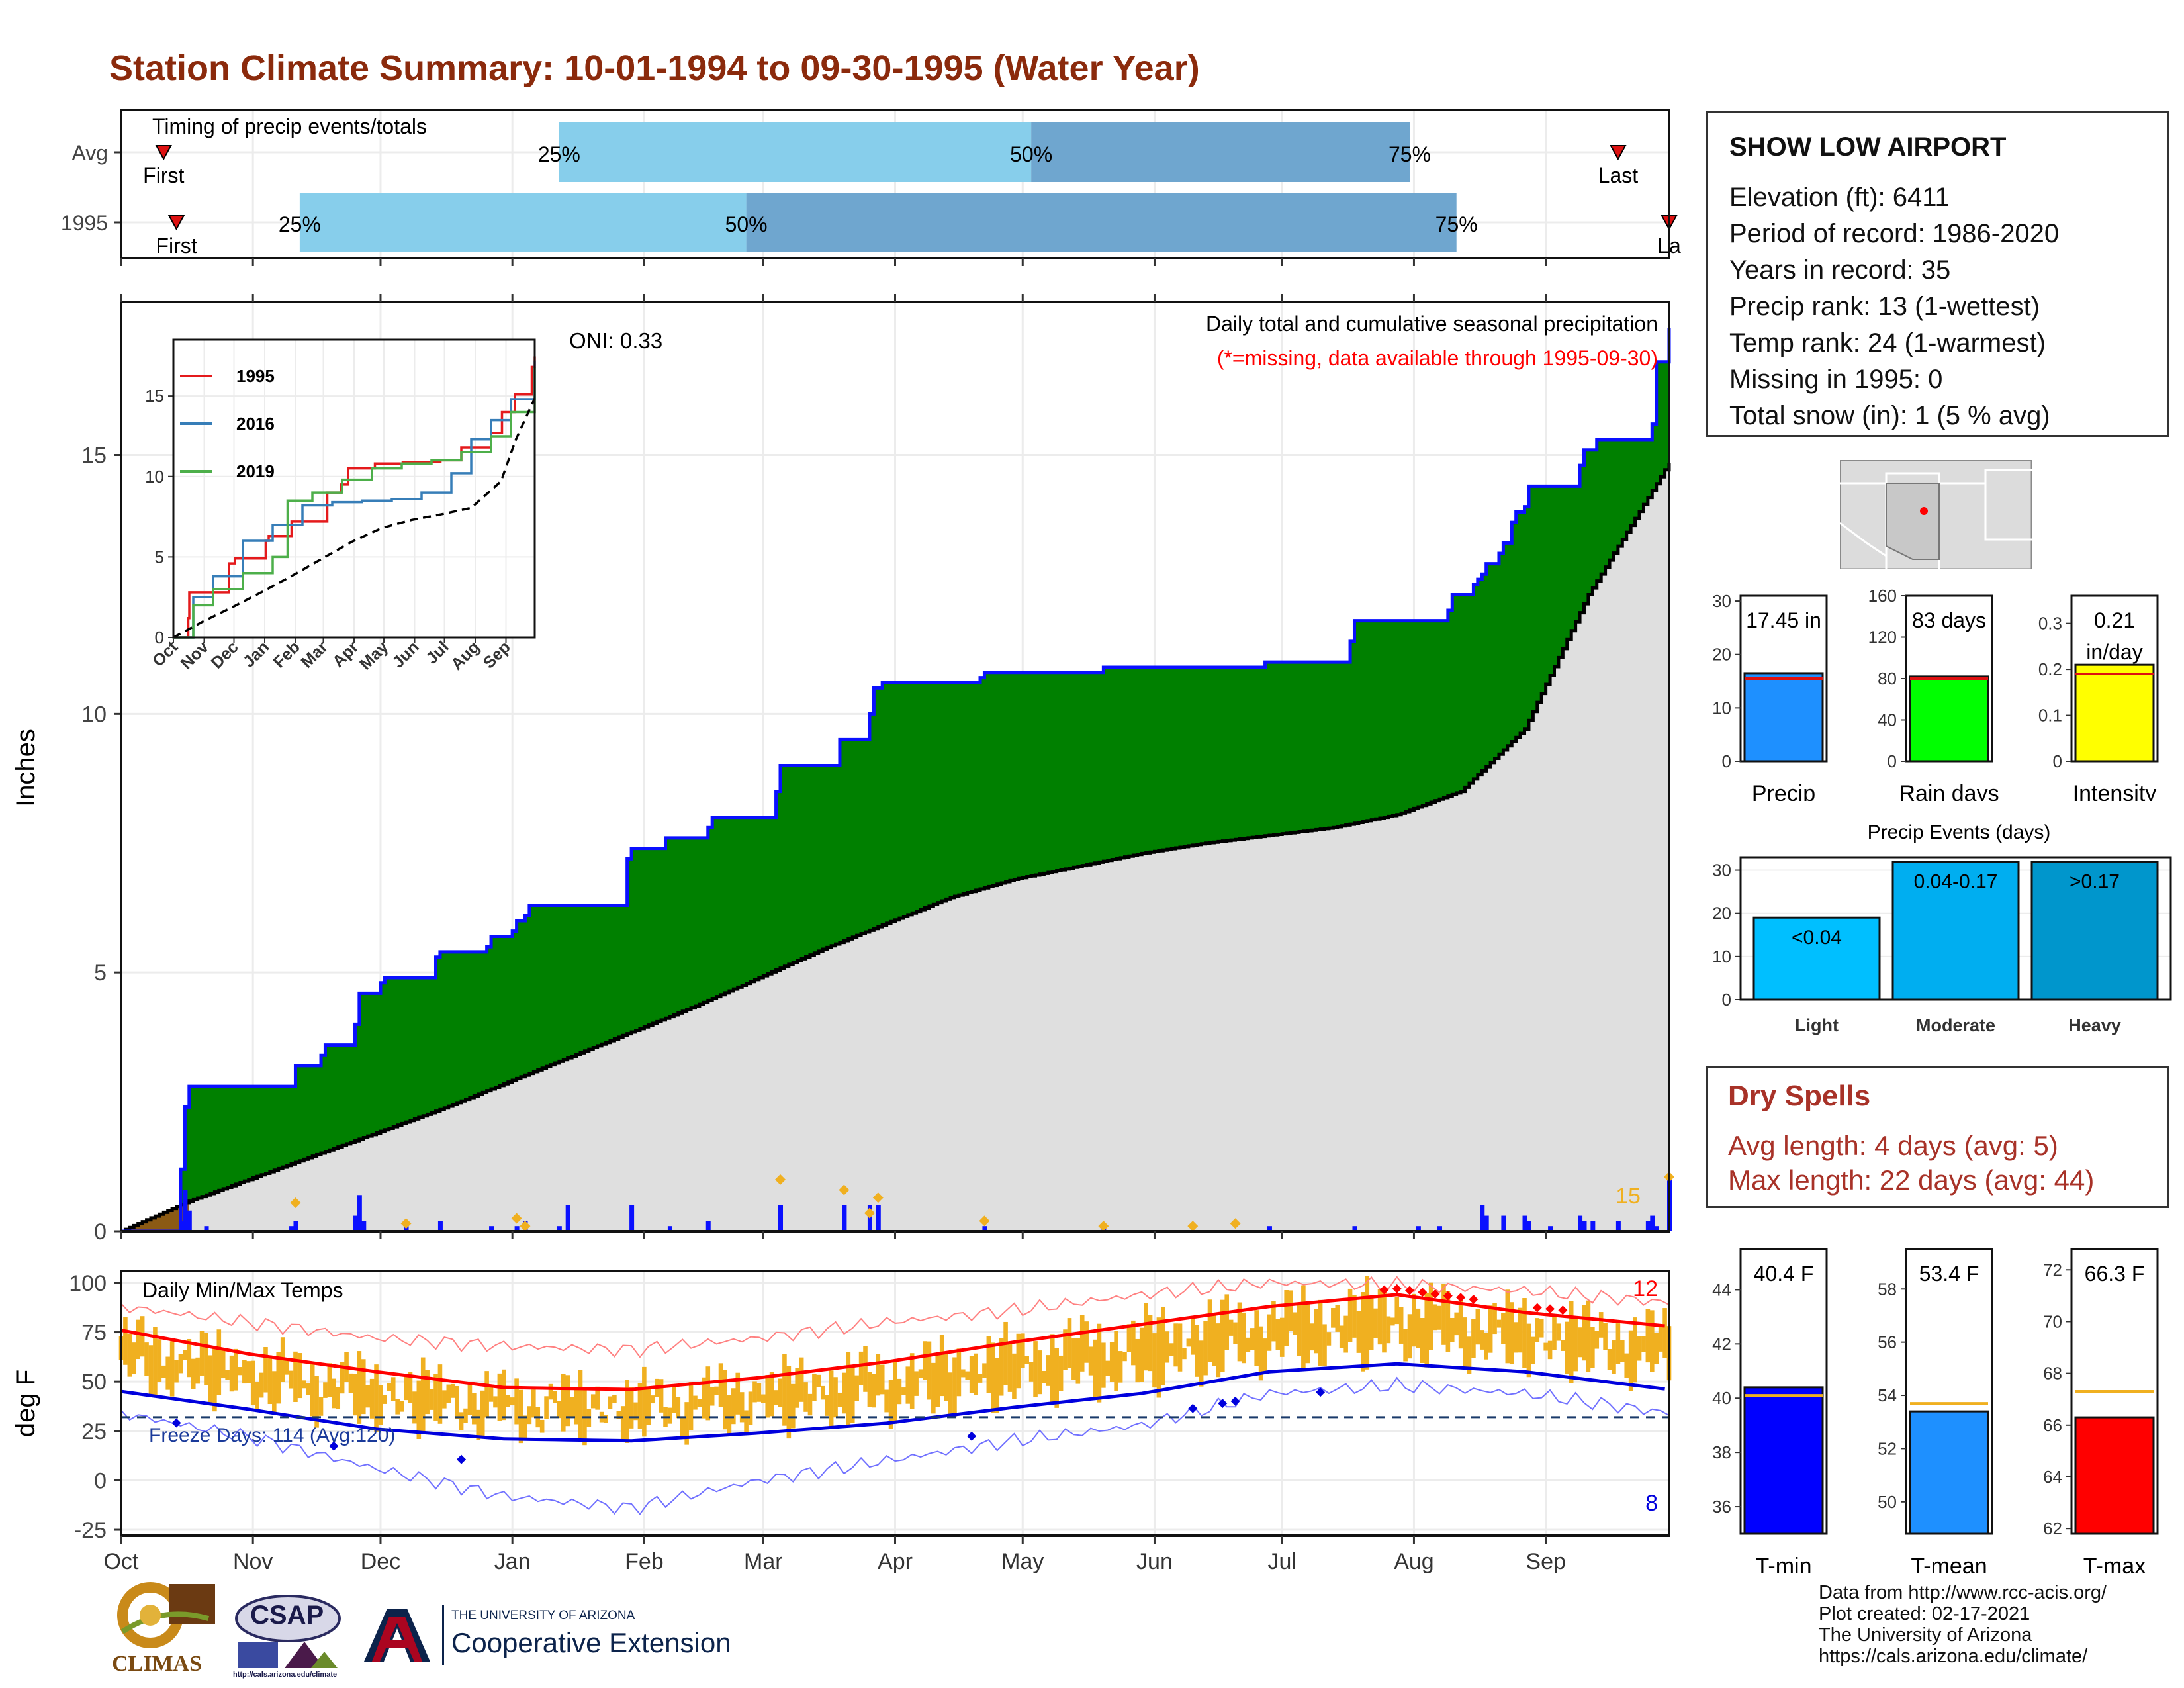 This screenshot has height=1688, width=2184. Describe the element at coordinates (1474, 1299) in the screenshot. I see `record-high-marker-icon` at that location.